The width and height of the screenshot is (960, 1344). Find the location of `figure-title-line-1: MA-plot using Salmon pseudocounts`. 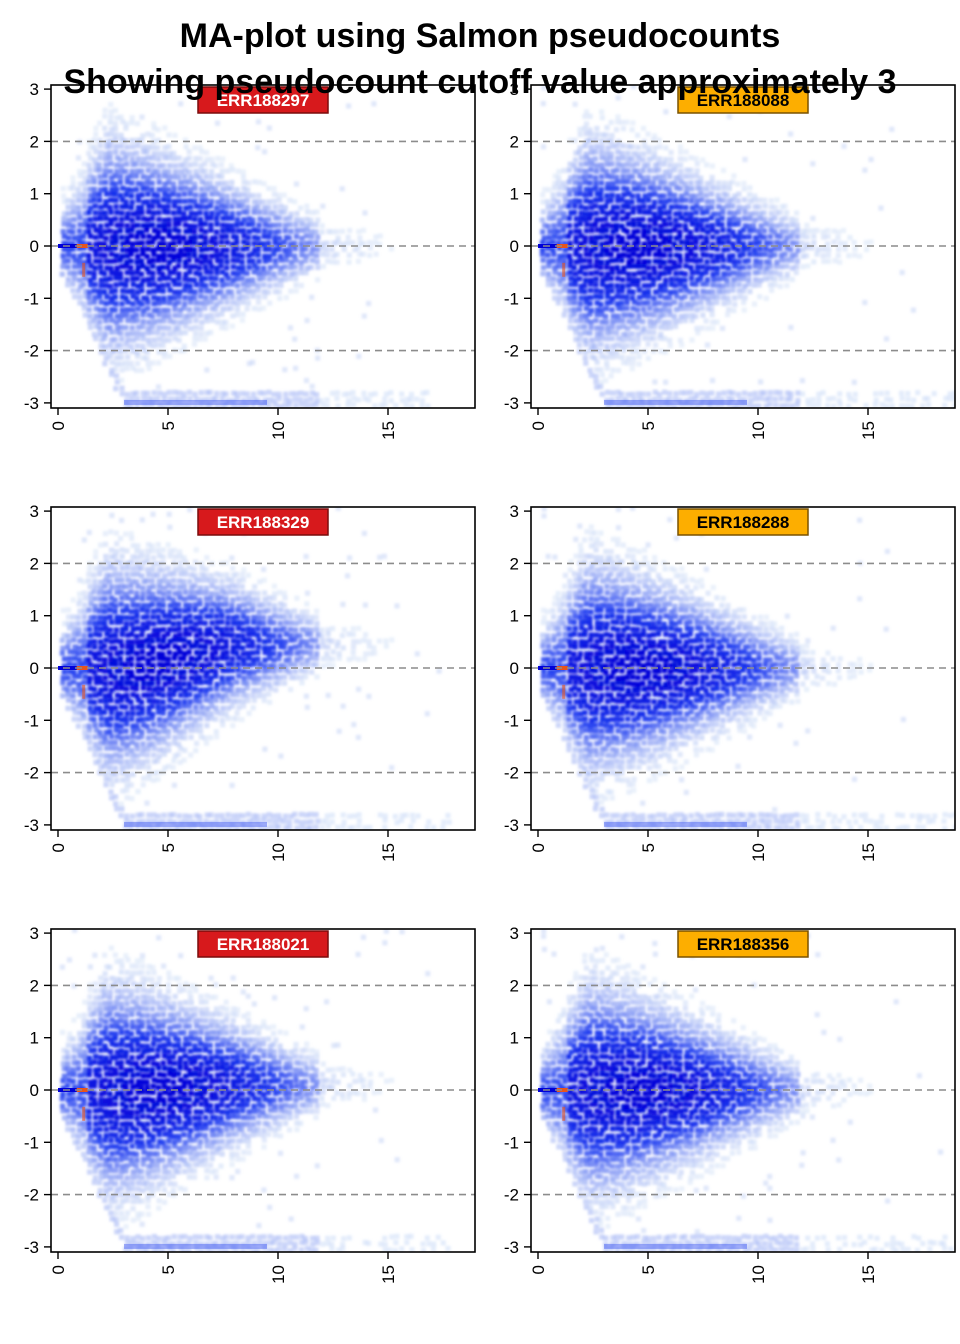

figure-title-line-1: MA-plot using Salmon pseudocounts is located at coordinates (480, 36).